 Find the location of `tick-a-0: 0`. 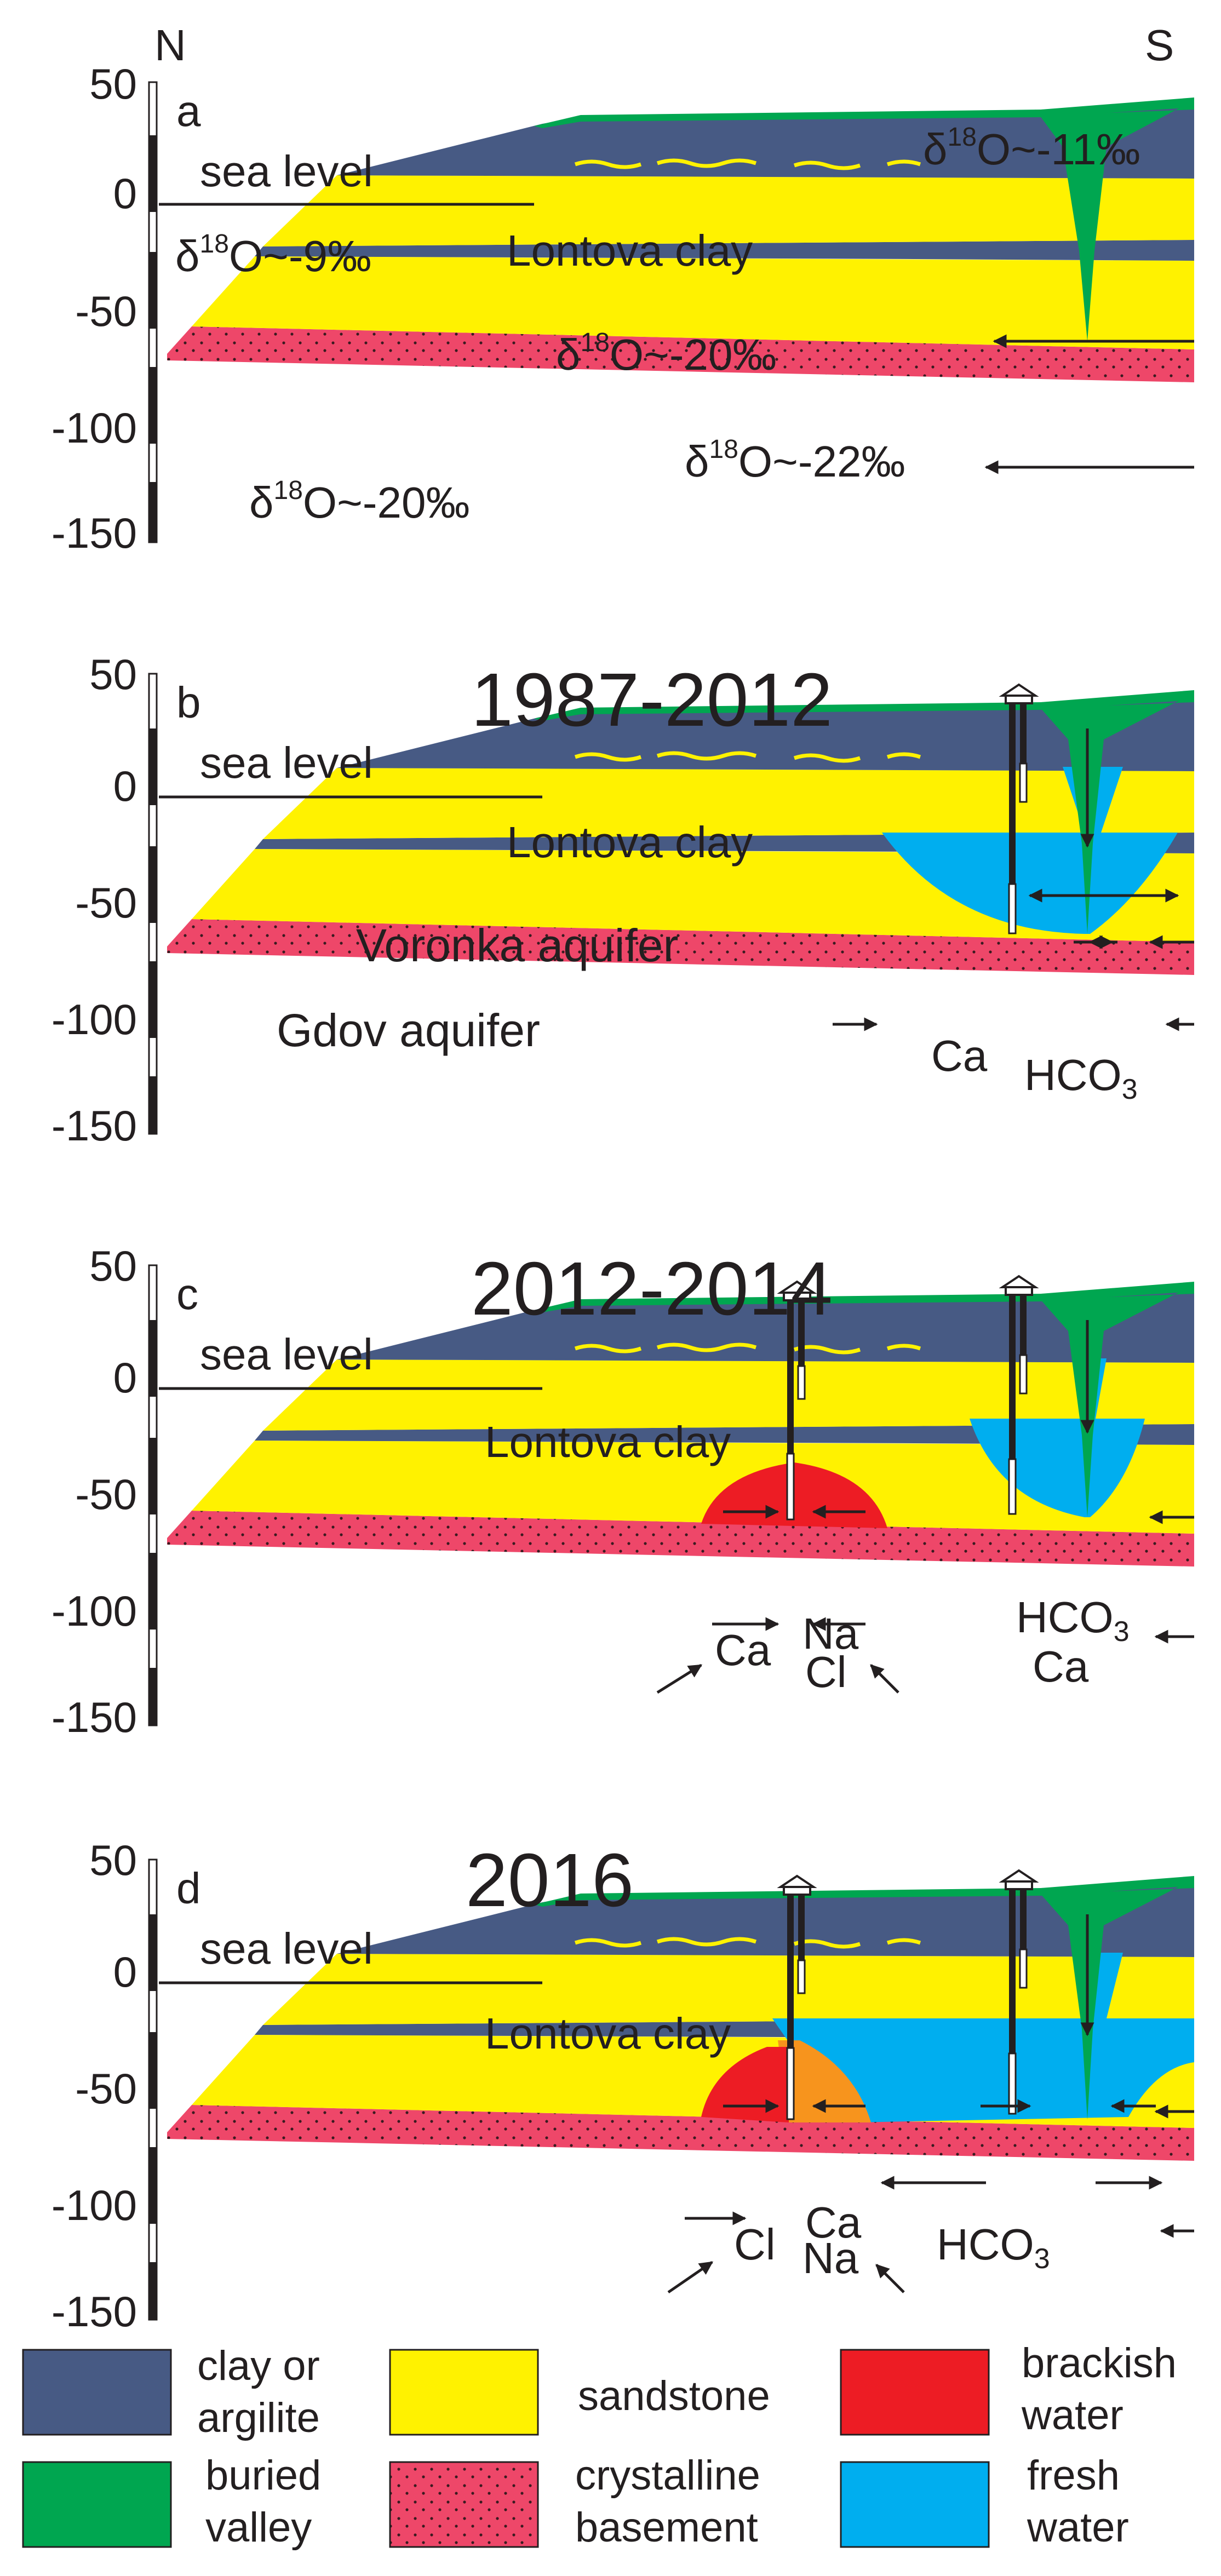

tick-a-0: 0 is located at coordinates (125, 193).